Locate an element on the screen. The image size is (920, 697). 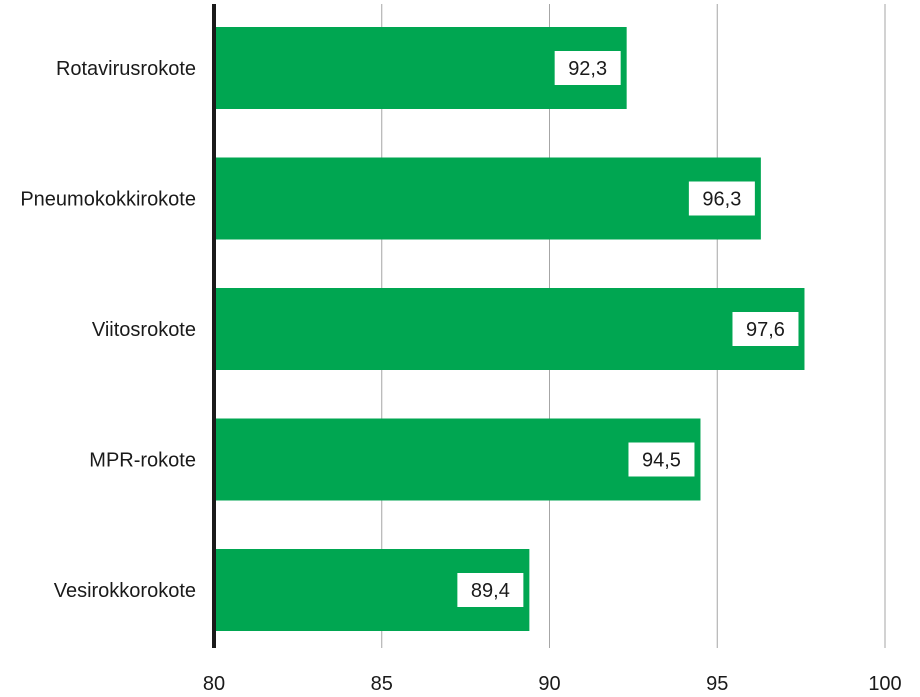
data-label: 96,3 is located at coordinates (721, 200).